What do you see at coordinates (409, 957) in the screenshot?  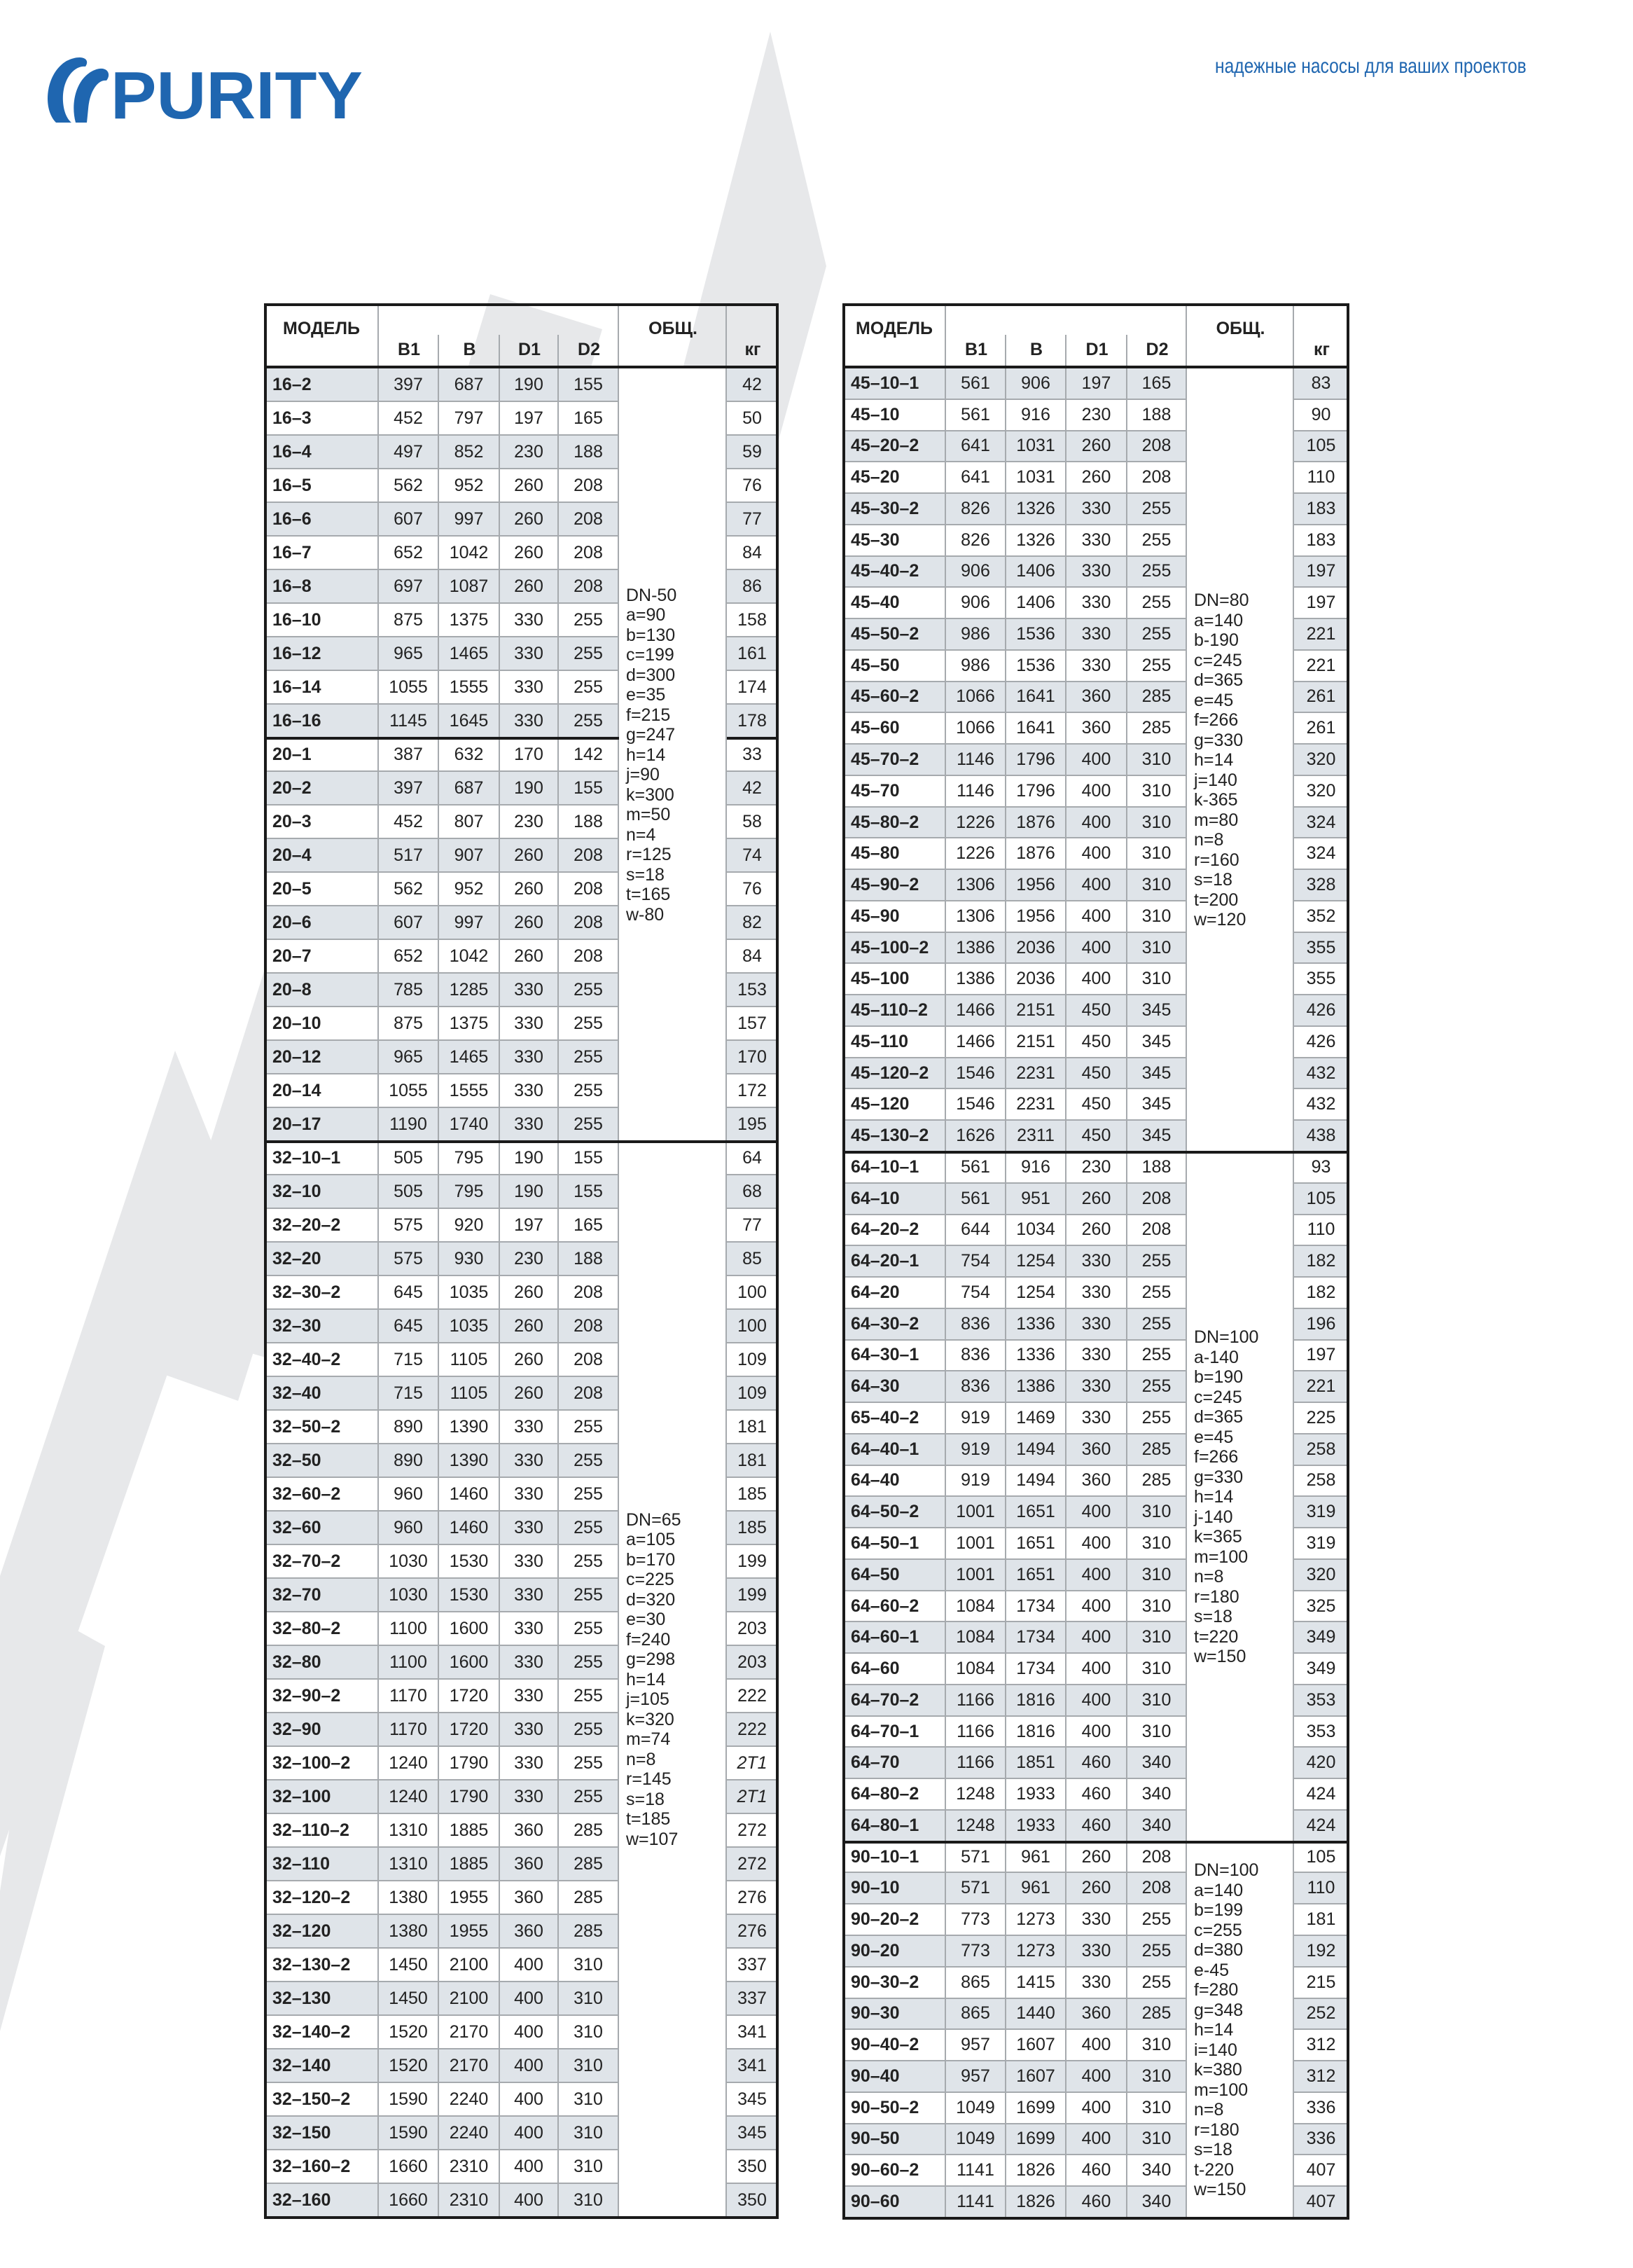 I see `value-cell-b1: 652` at bounding box center [409, 957].